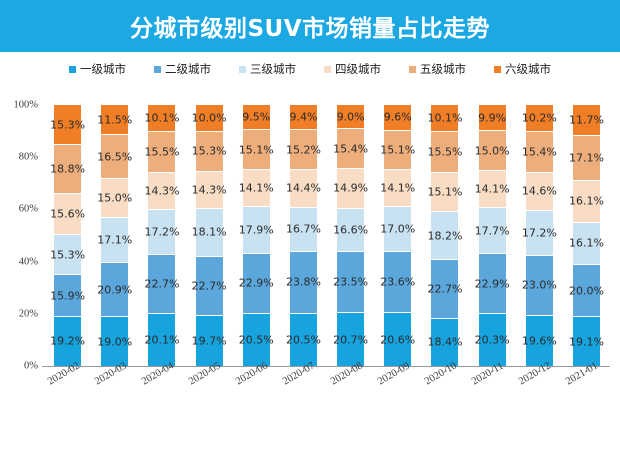  I want to click on bar-column: 11.7% 17.1% 16.1% 16.1% 20.0% 19.1%, so click(586, 235).